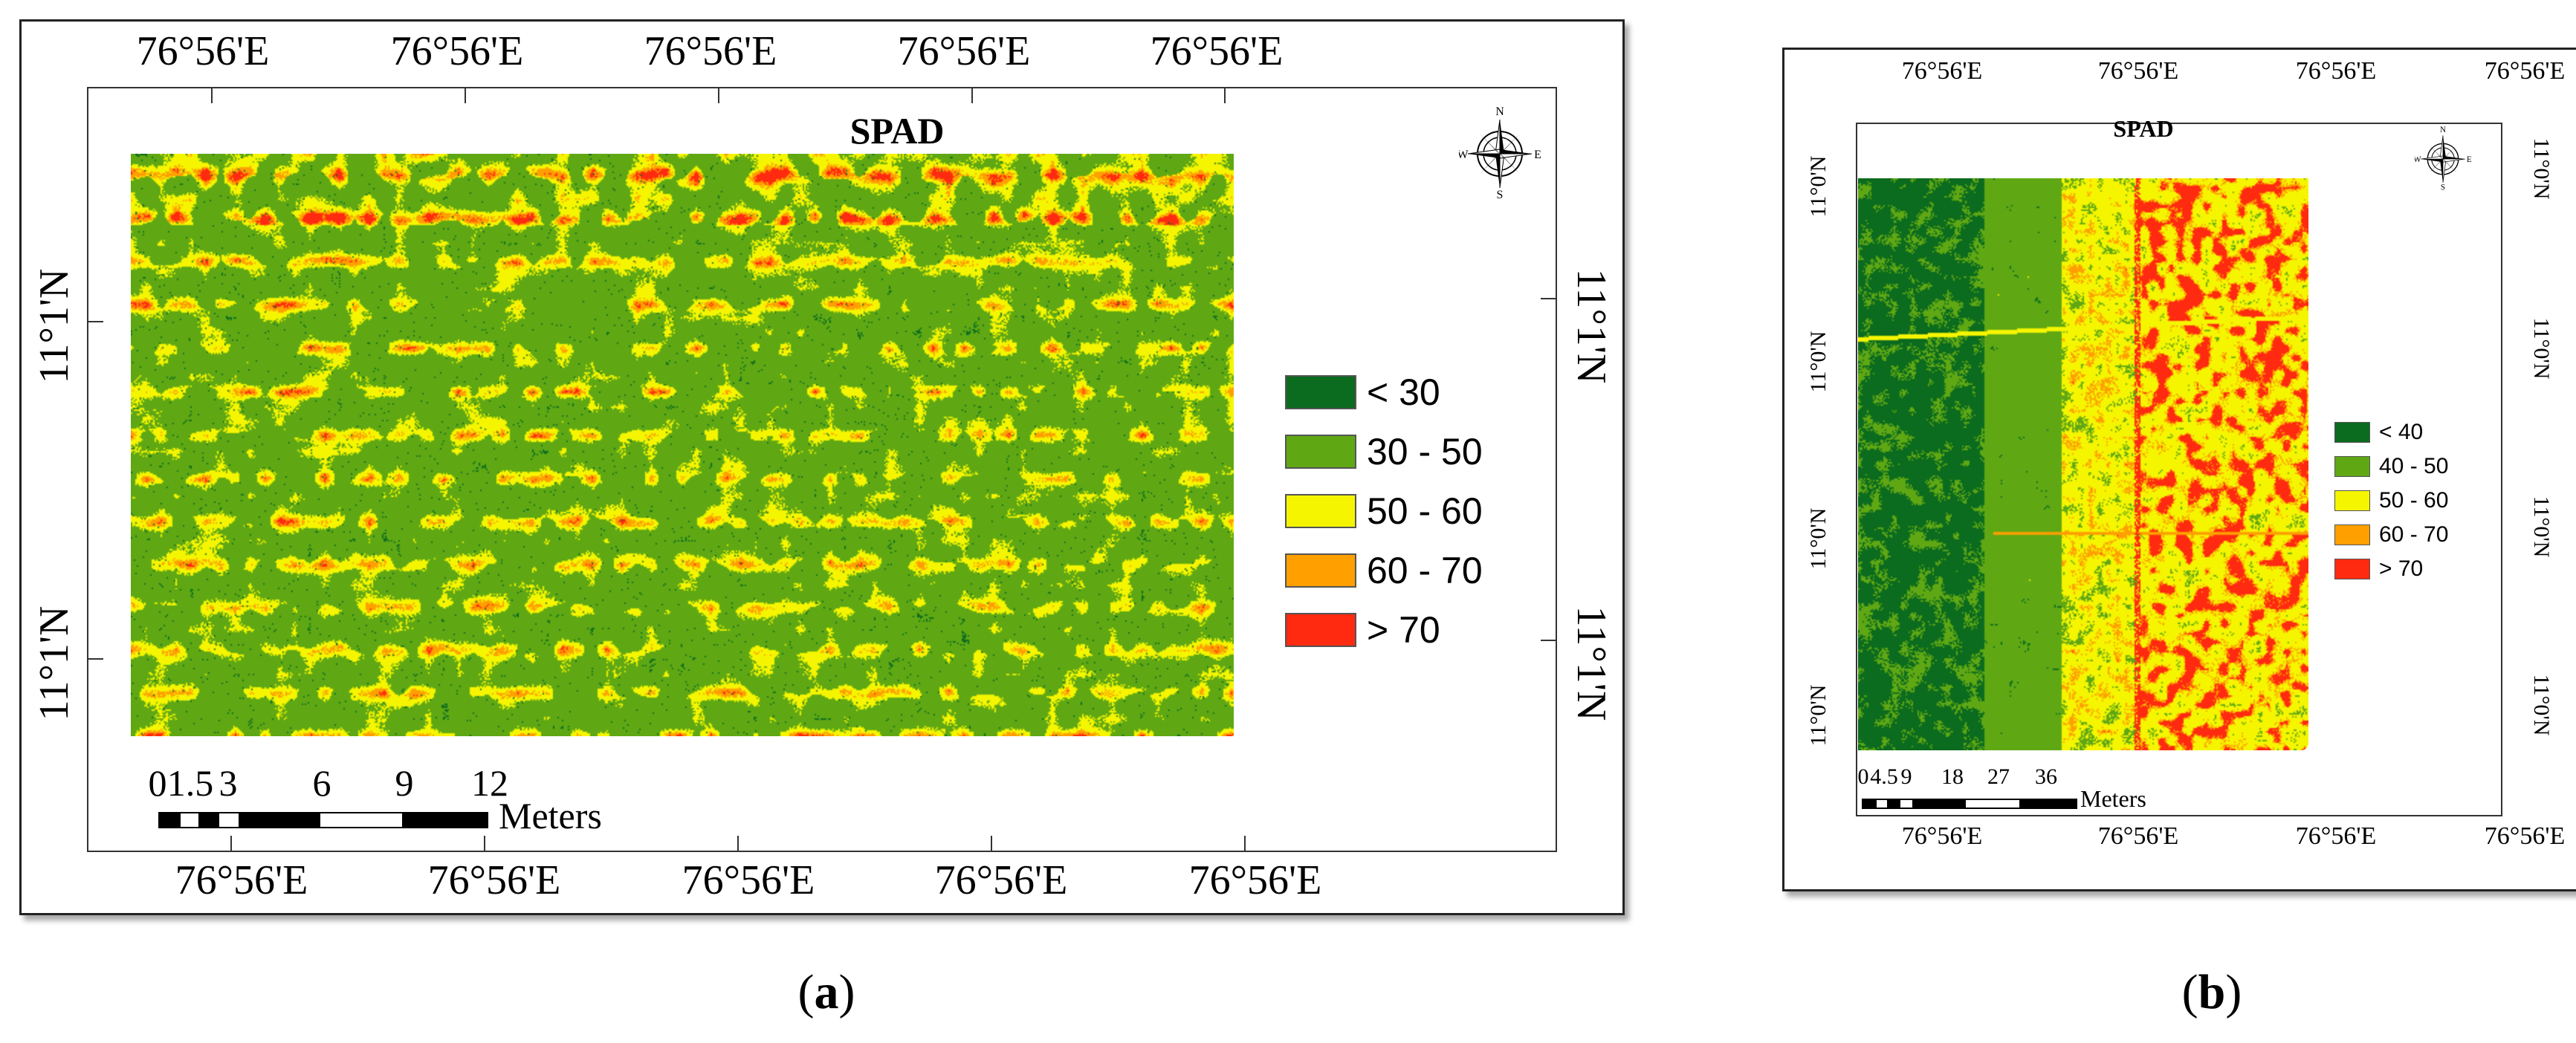 Image resolution: width=2576 pixels, height=1043 pixels. I want to click on legend-label: 30 - 50, so click(1425, 451).